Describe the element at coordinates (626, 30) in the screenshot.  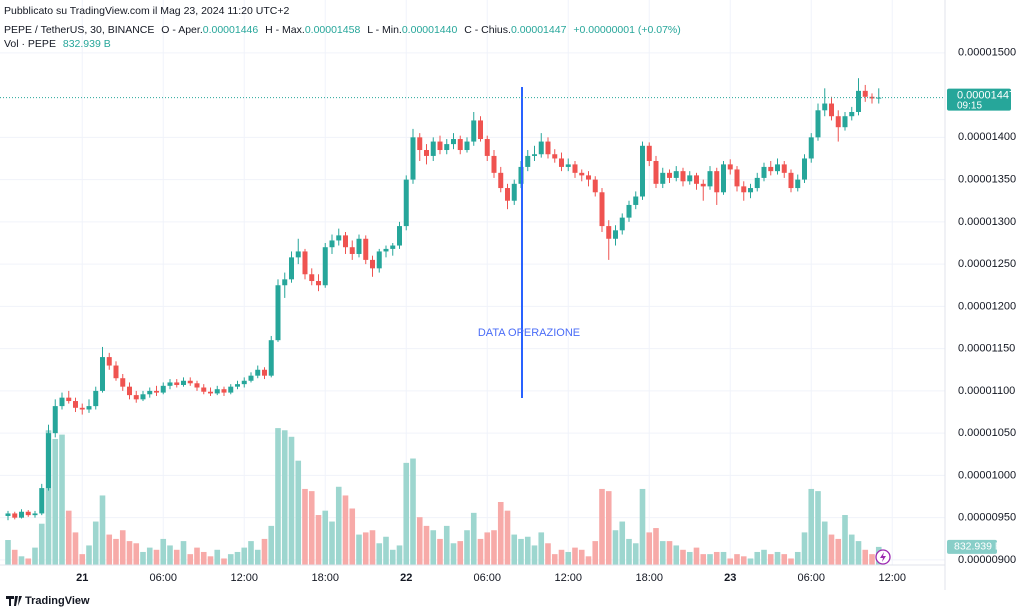
I see `change: +0.00000001 (+0.07%)` at that location.